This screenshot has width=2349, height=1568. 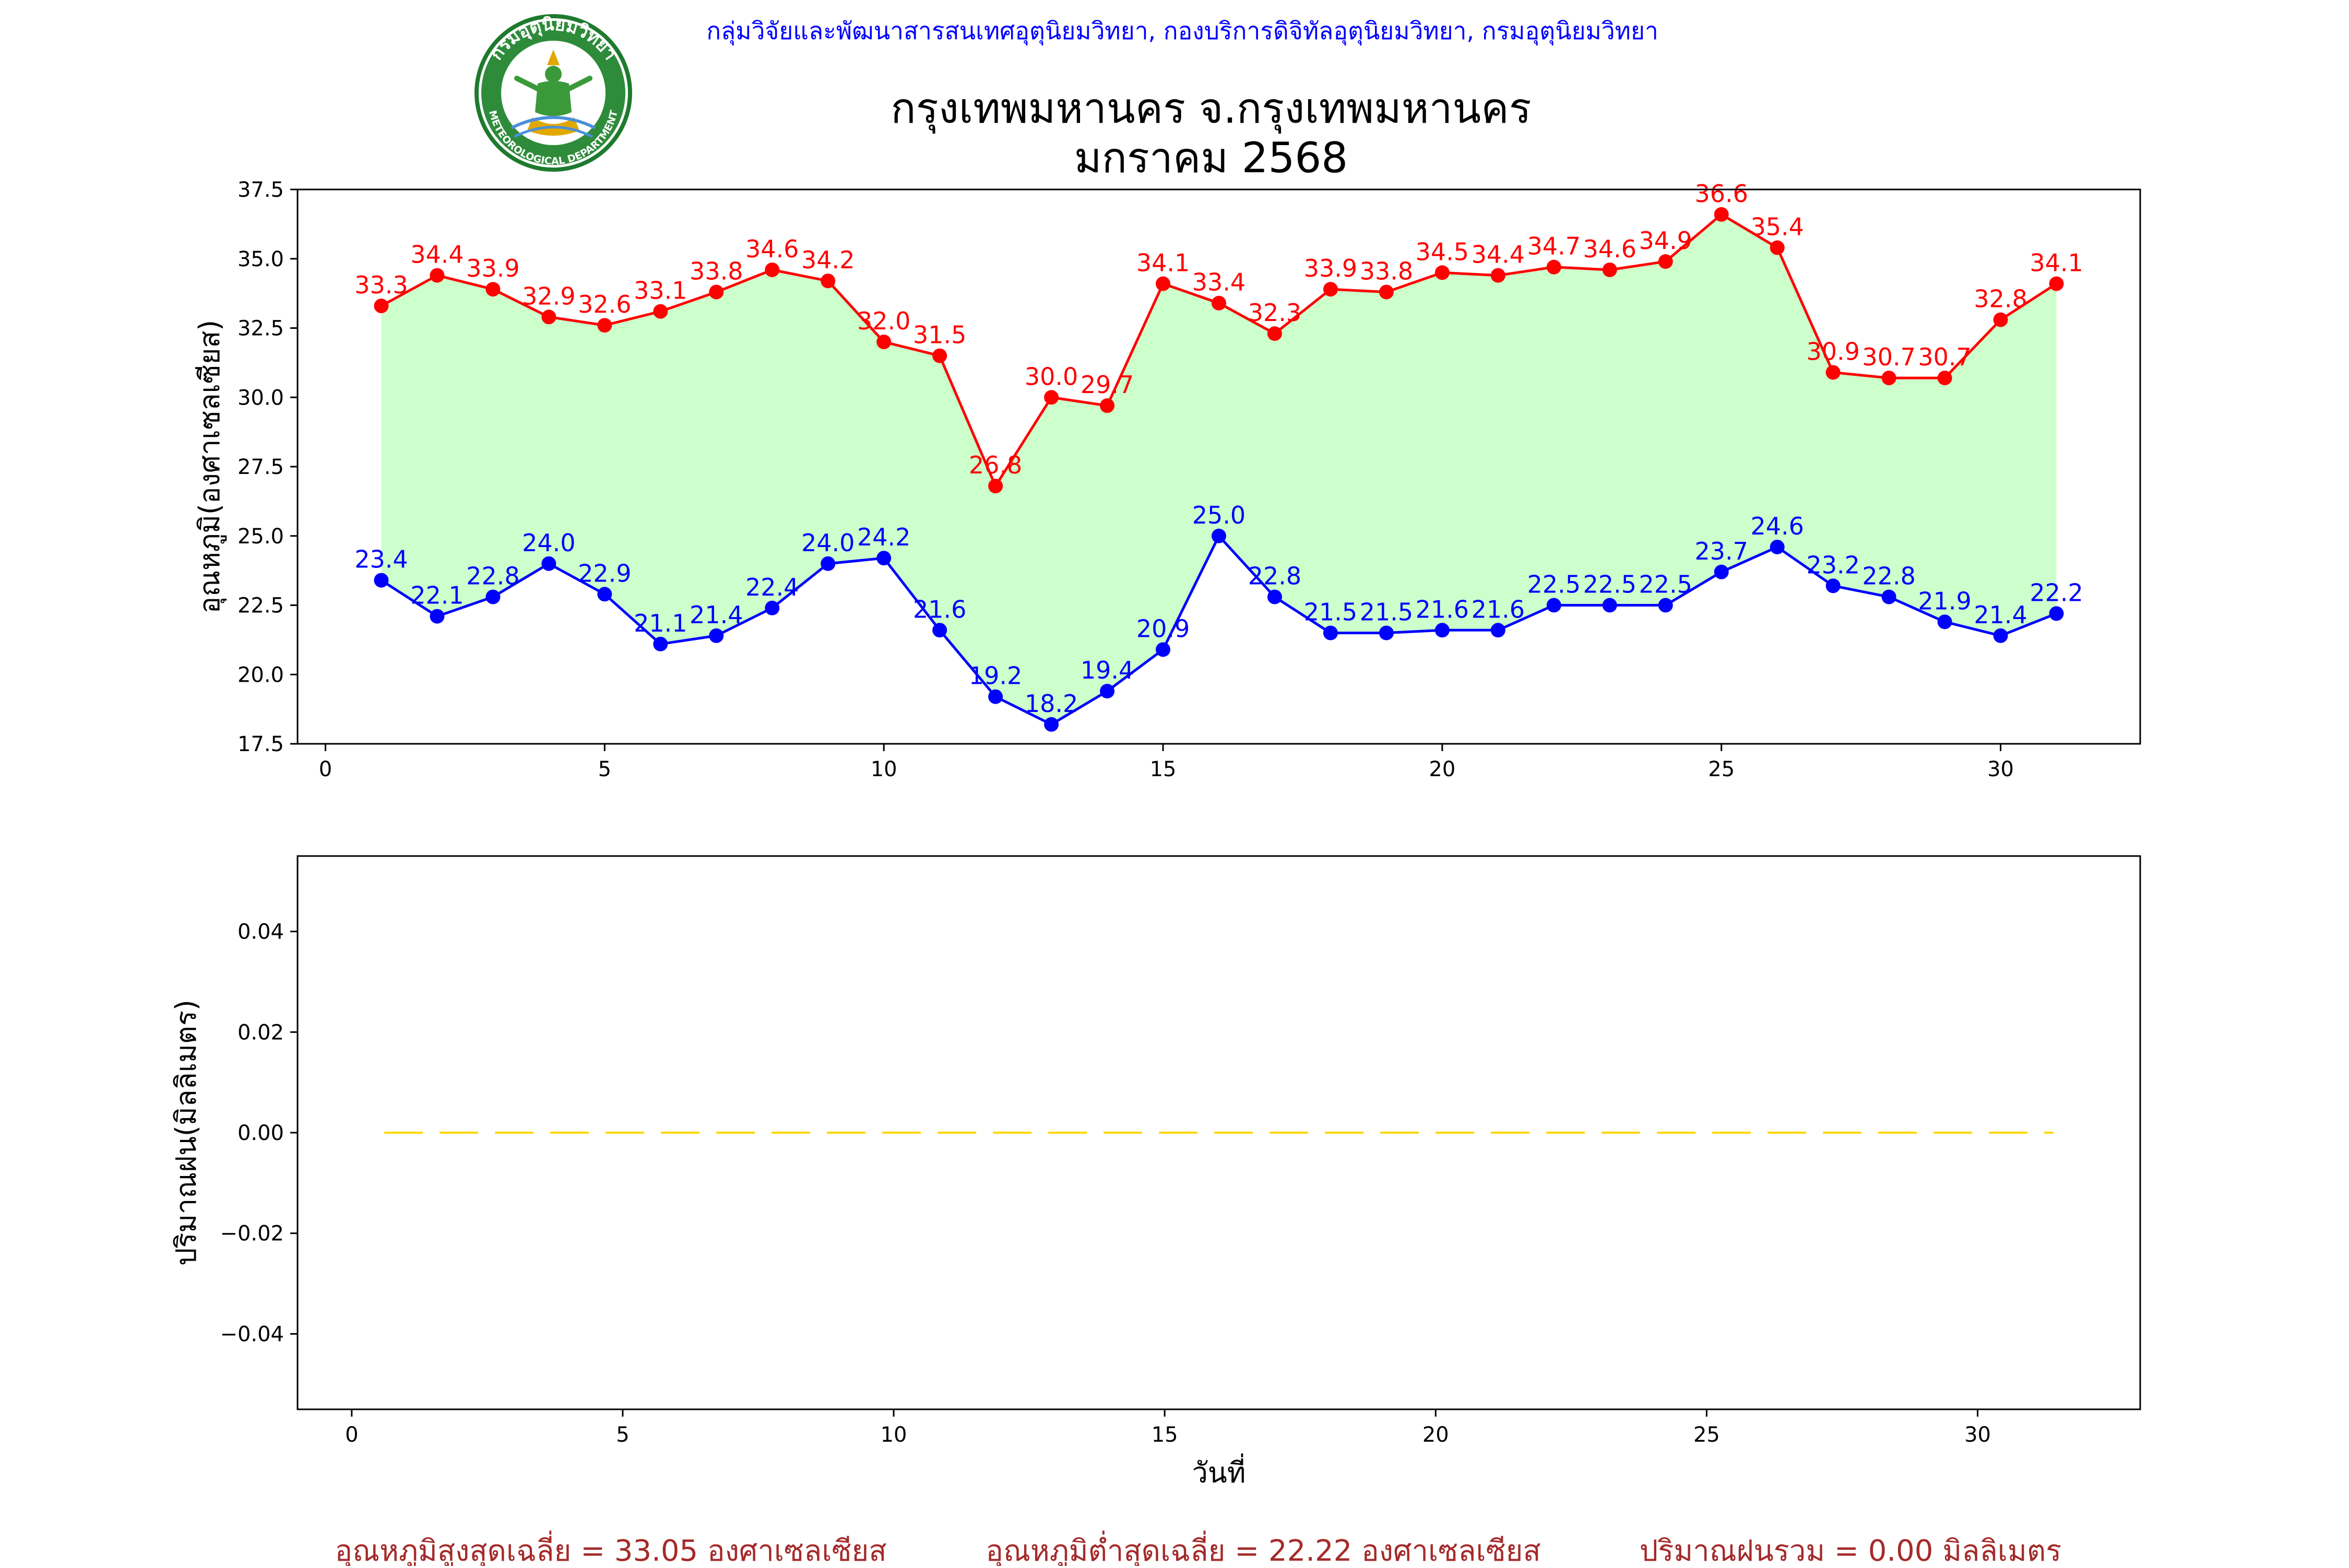 What do you see at coordinates (1610, 249) in the screenshot?
I see `max-temp-label-23: 34.6` at bounding box center [1610, 249].